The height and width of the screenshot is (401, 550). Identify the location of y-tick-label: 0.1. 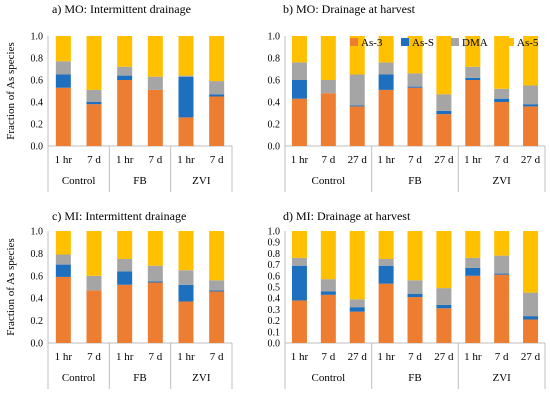
(274, 332).